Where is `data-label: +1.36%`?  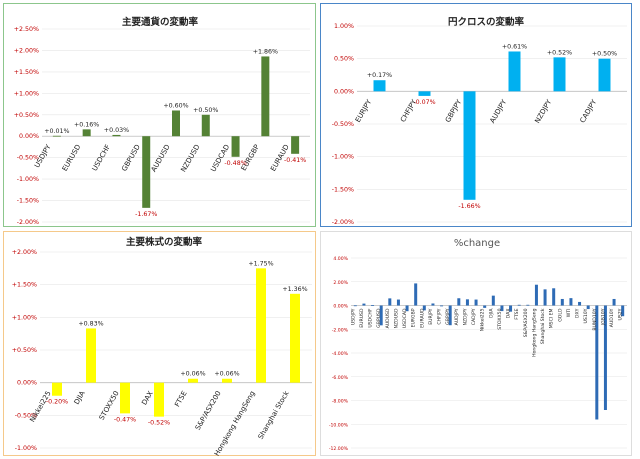
data-label: +1.36% is located at coordinates (294, 289).